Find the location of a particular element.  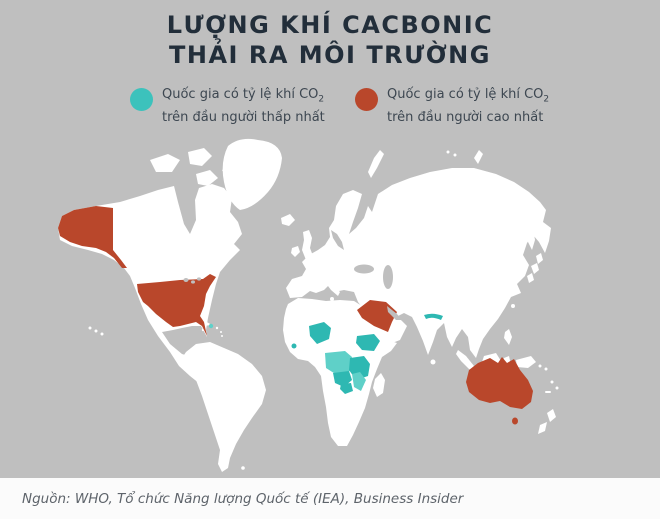

japan-main is located at coordinates (535, 268).